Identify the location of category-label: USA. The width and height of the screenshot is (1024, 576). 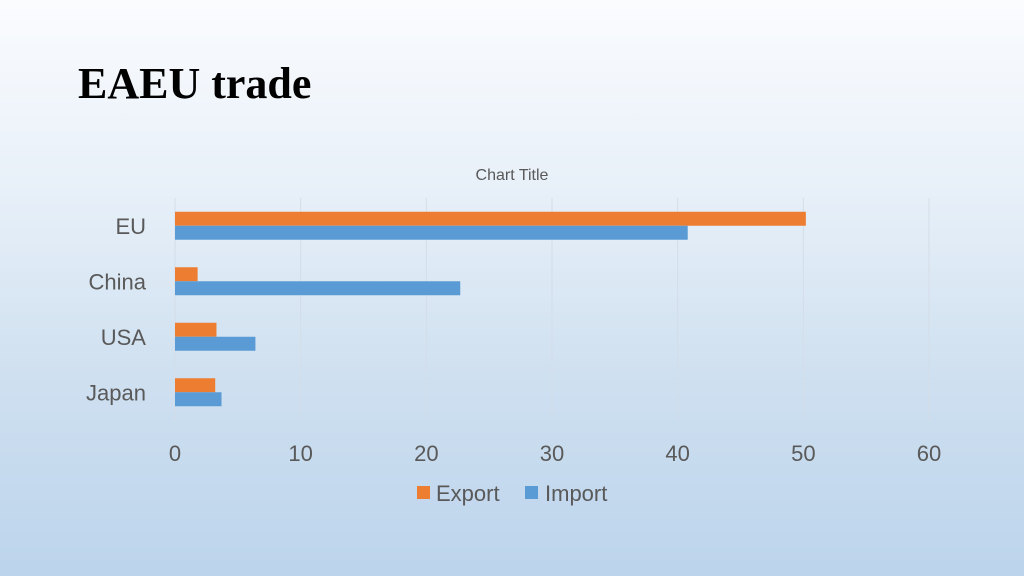
(124, 337).